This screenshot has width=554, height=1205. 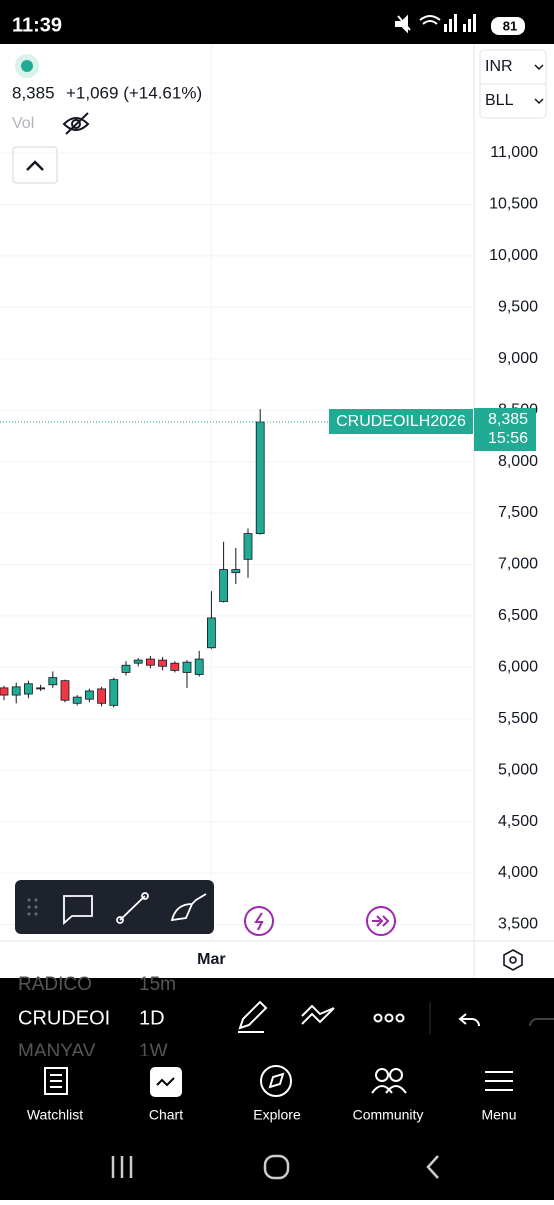 I want to click on status-bar, so click(x=277, y=22).